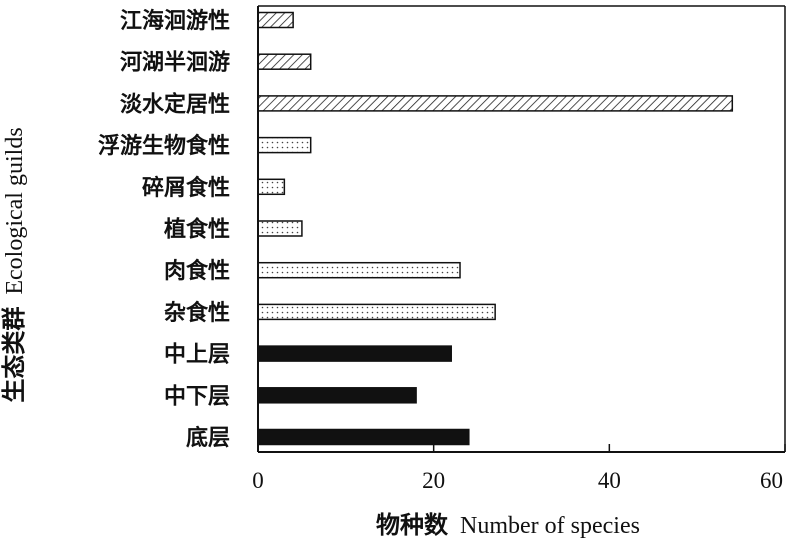 This screenshot has height=542, width=800. Describe the element at coordinates (175, 21) in the screenshot. I see `category-label: 江海洄游性` at that location.